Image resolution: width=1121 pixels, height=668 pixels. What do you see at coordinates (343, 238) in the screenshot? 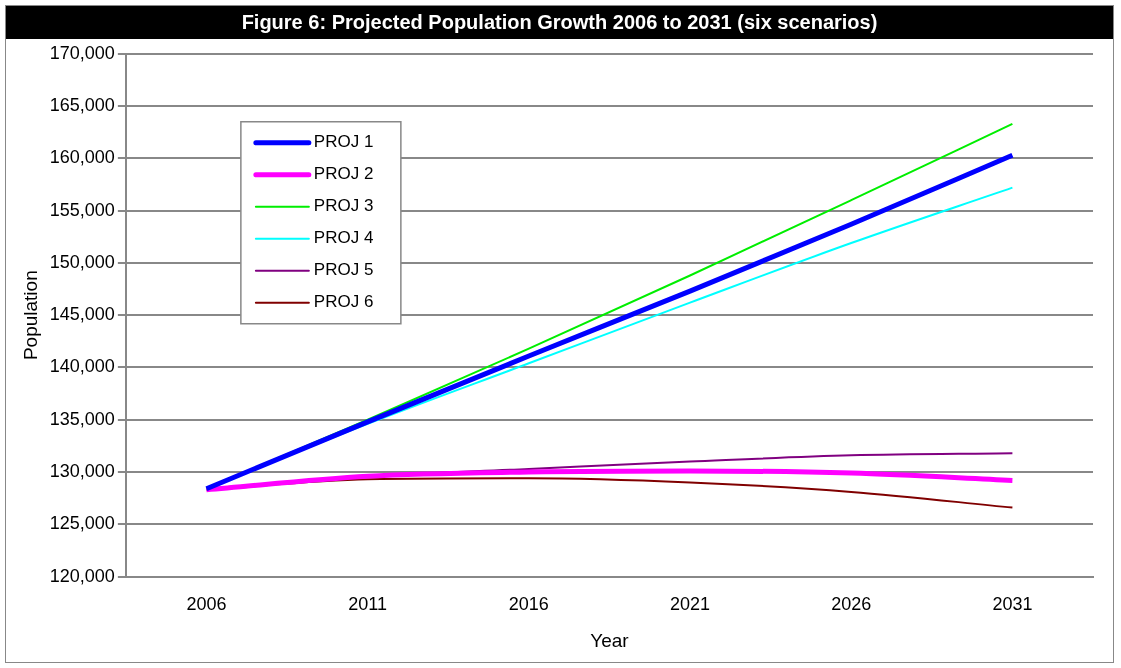
I see `legend-label: PROJ 4` at bounding box center [343, 238].